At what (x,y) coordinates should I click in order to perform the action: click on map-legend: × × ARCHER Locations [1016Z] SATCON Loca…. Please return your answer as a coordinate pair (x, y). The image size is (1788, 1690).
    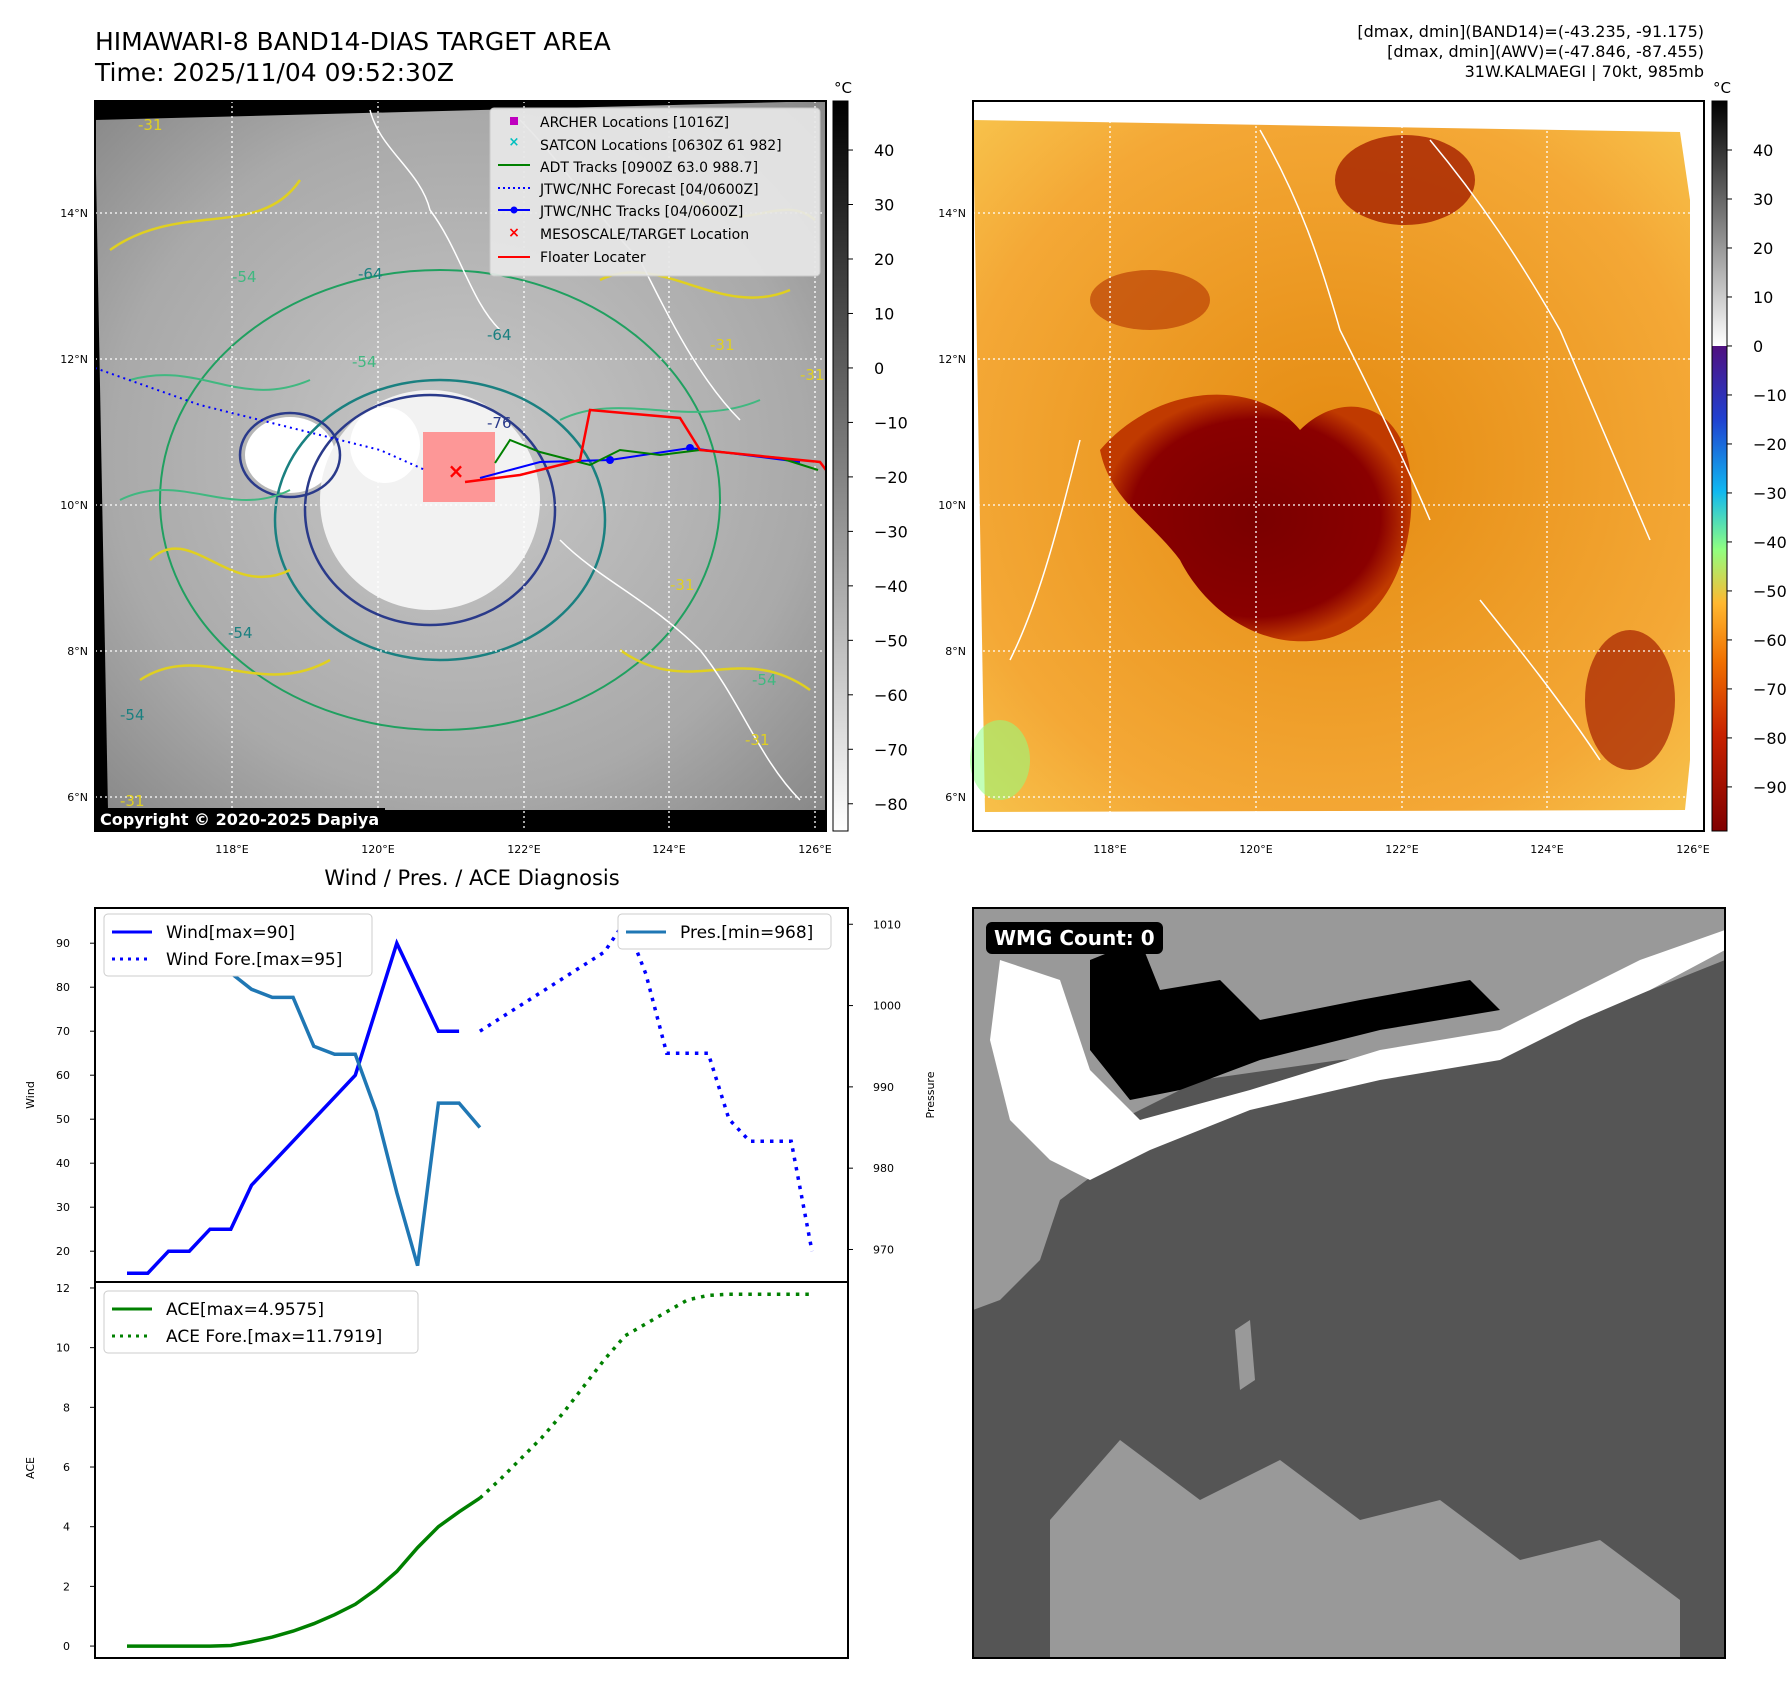
    Looking at the image, I should click on (655, 192).